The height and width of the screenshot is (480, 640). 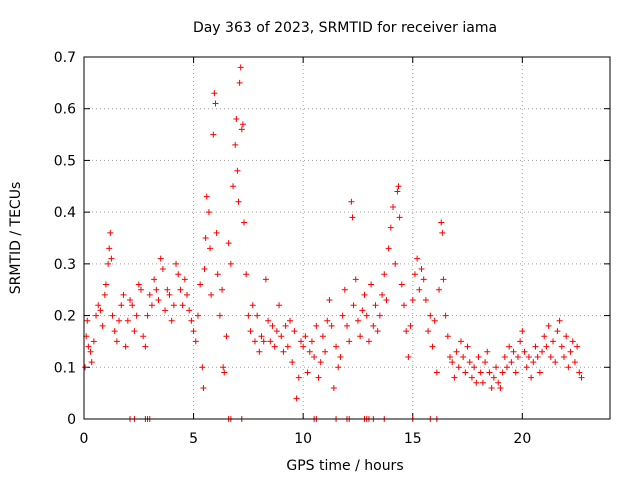 I want to click on x-axis-label: GPS time / hours, so click(x=344, y=466).